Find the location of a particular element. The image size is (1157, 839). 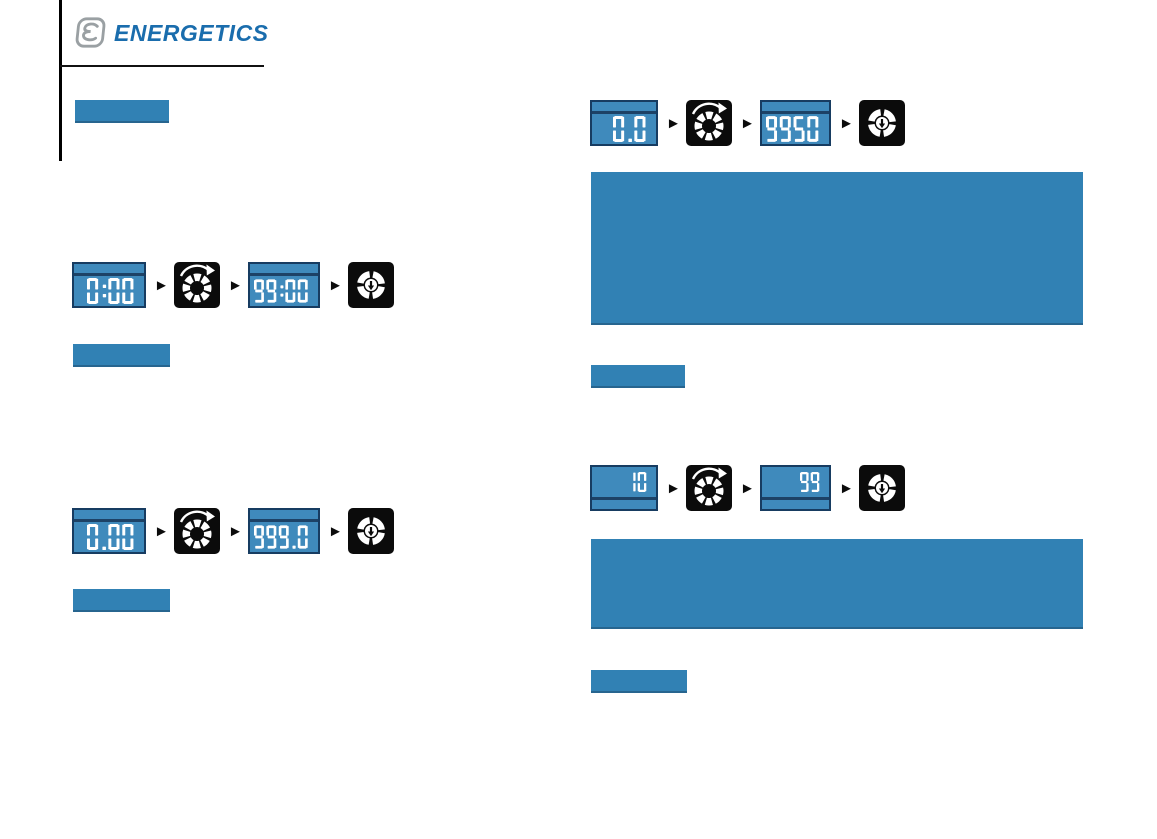

left-margin-rule is located at coordinates (60, 80).